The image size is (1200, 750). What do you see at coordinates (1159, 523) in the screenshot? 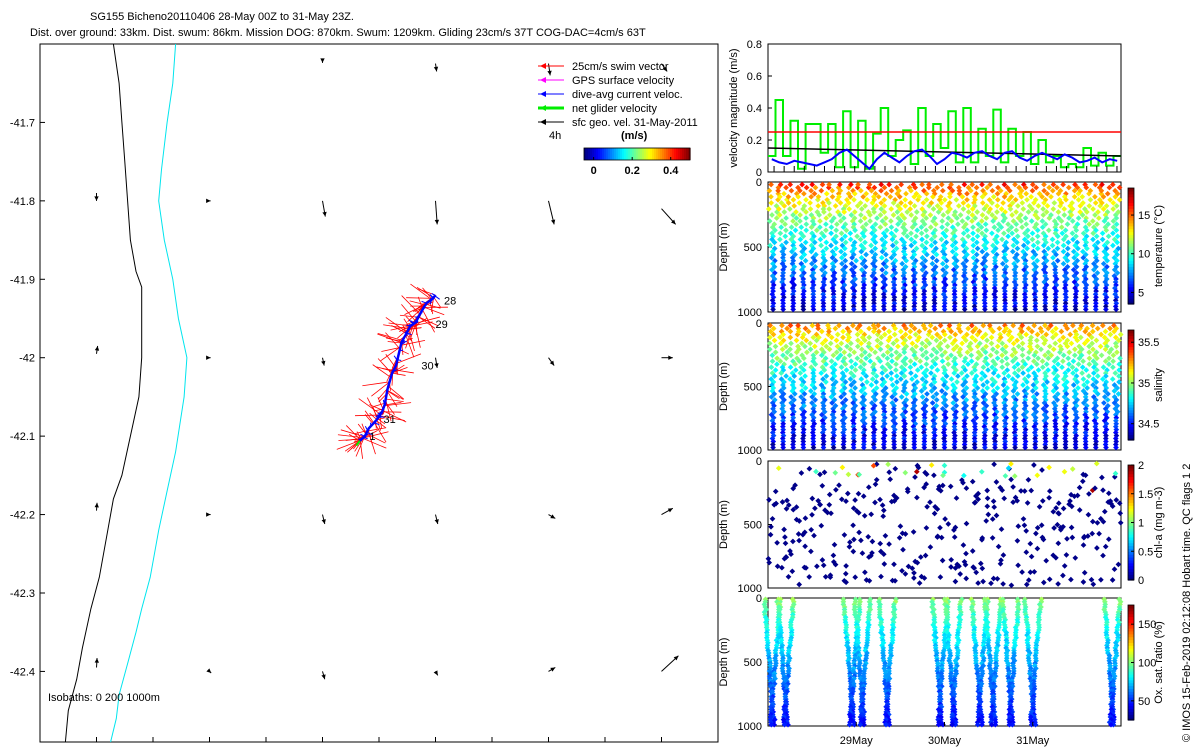
I see `chlorophyll-colorbar-label: chl-a (mg m-3)` at bounding box center [1159, 523].